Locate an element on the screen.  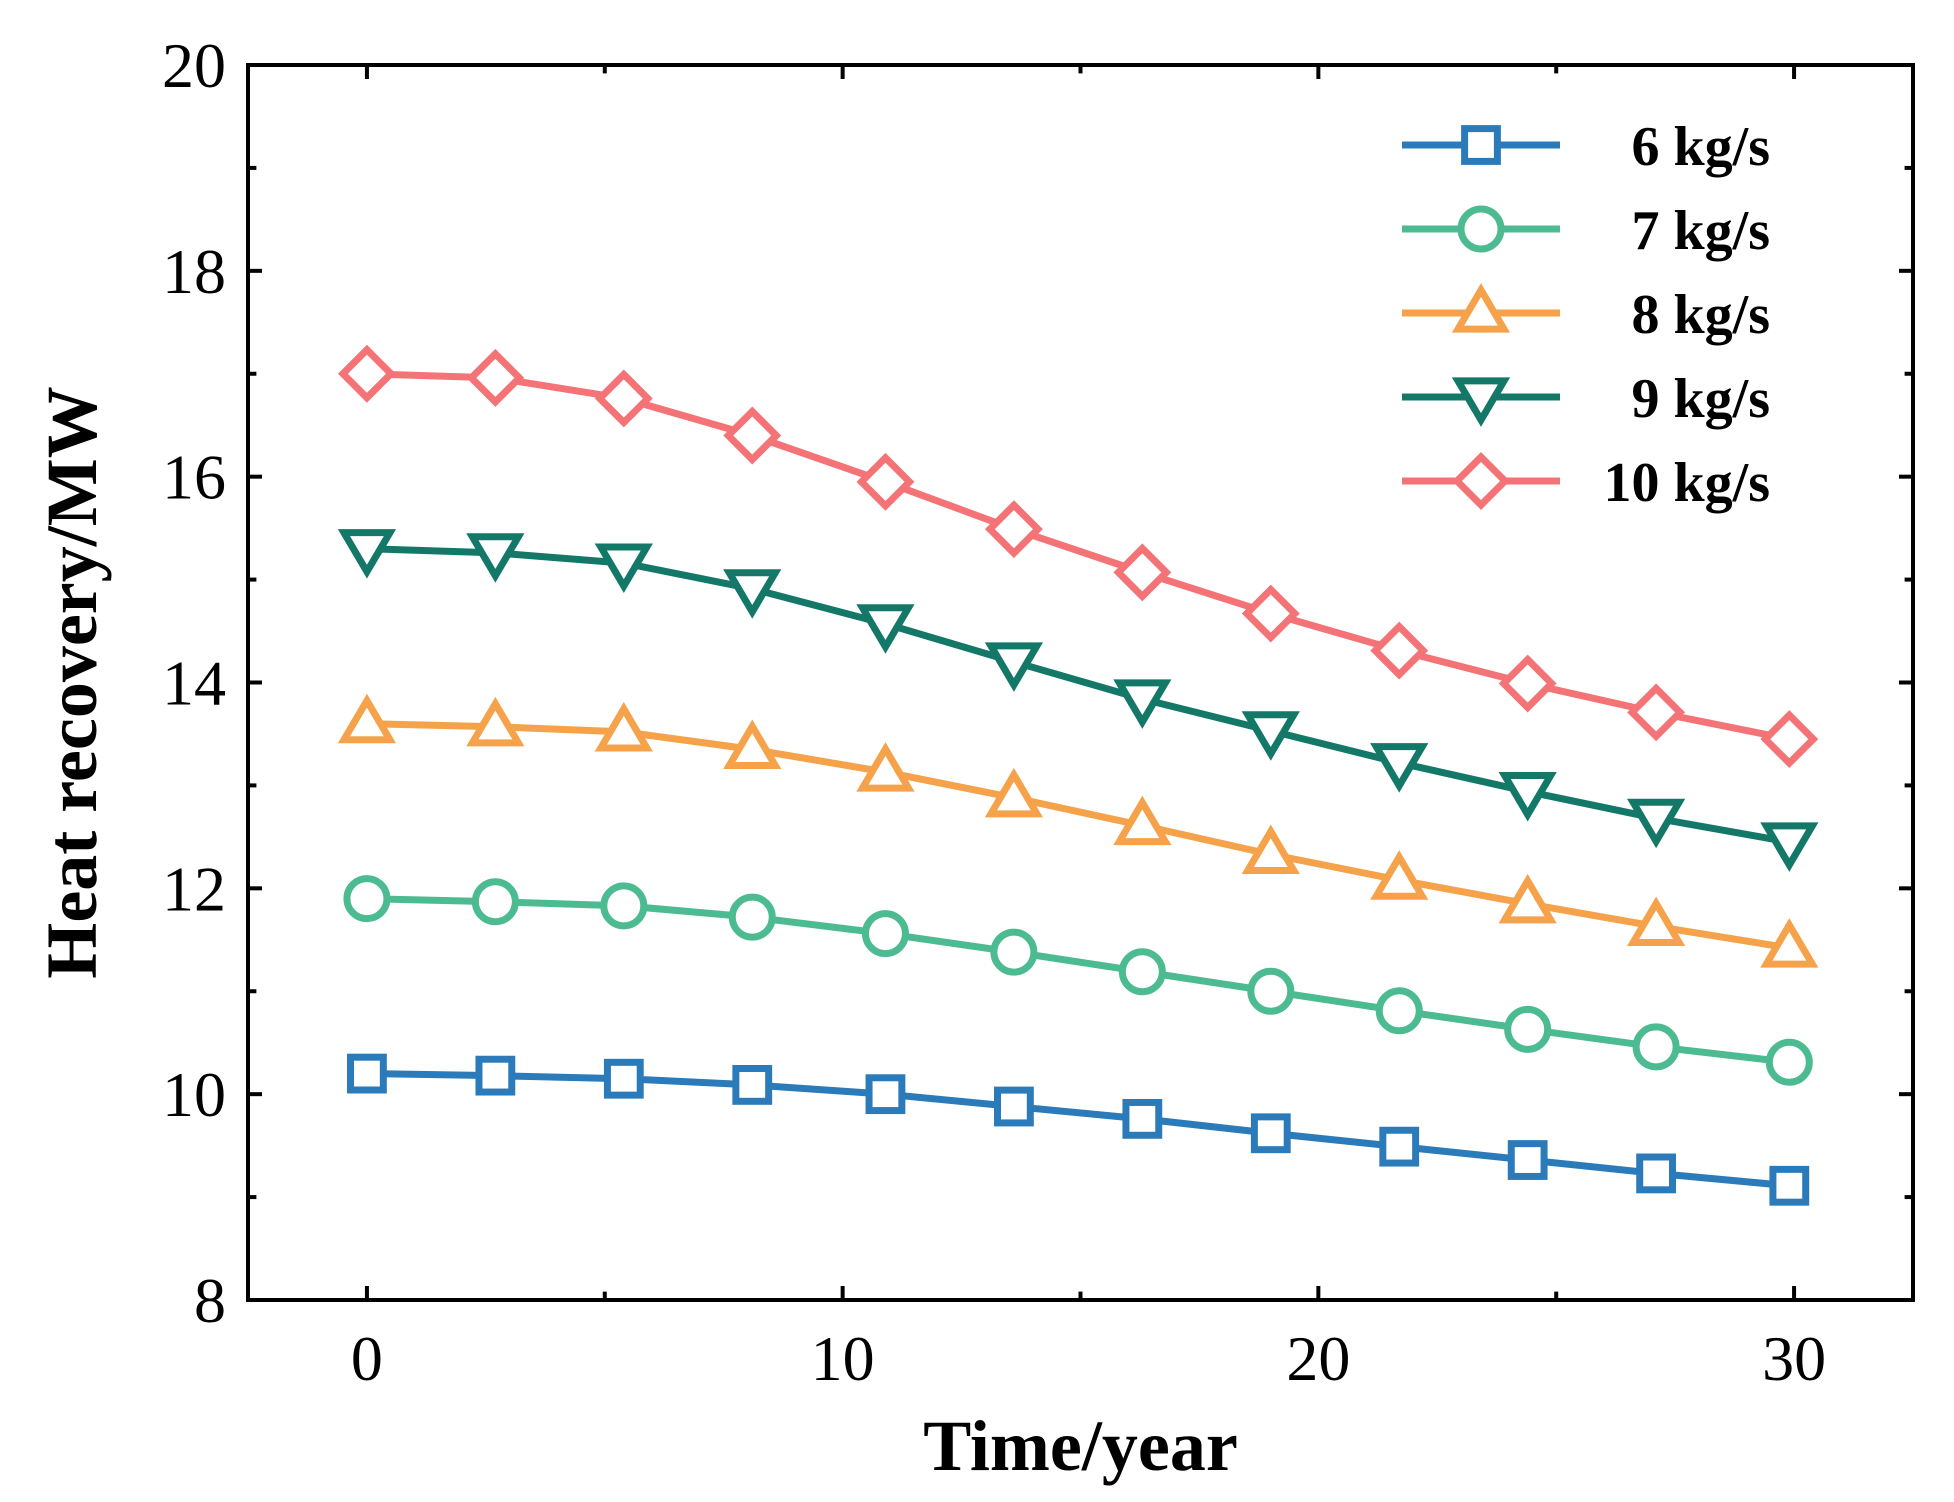
y-tick-label: 14 is located at coordinates (194, 683).